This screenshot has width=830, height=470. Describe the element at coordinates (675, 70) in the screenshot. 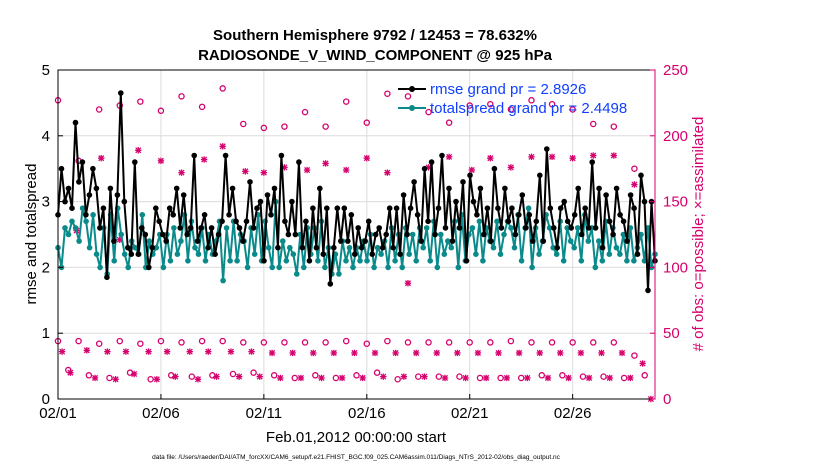

I see `right-tick-label-5: 250` at that location.